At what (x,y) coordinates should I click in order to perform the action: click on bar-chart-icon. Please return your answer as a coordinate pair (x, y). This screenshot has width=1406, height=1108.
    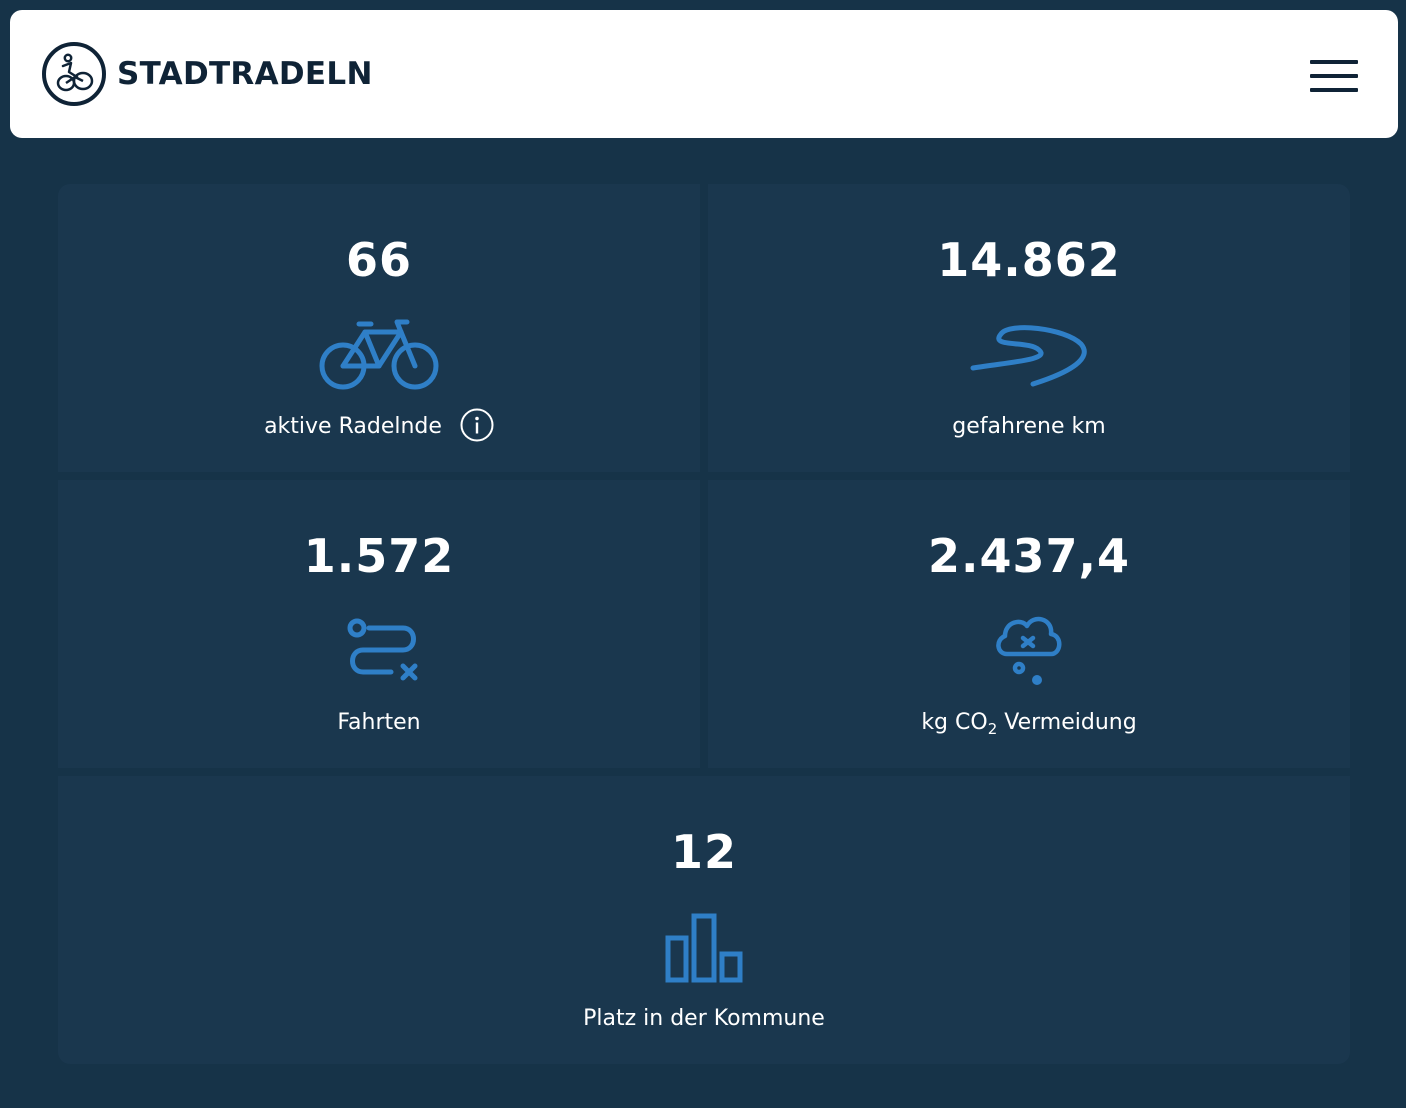
    Looking at the image, I should click on (704, 950).